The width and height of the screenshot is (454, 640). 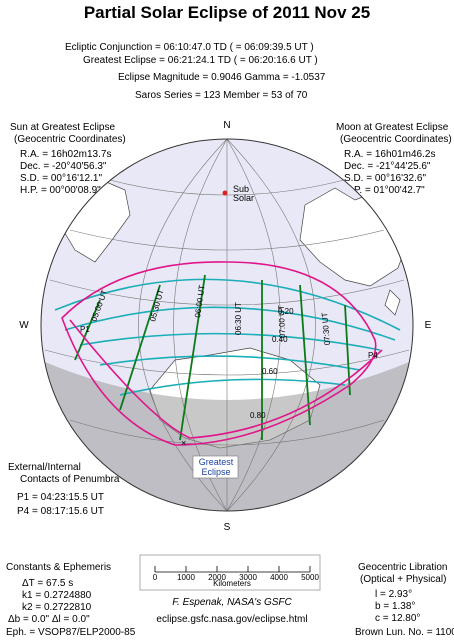 I want to click on magnitude-label: 0.40, so click(x=280, y=339).